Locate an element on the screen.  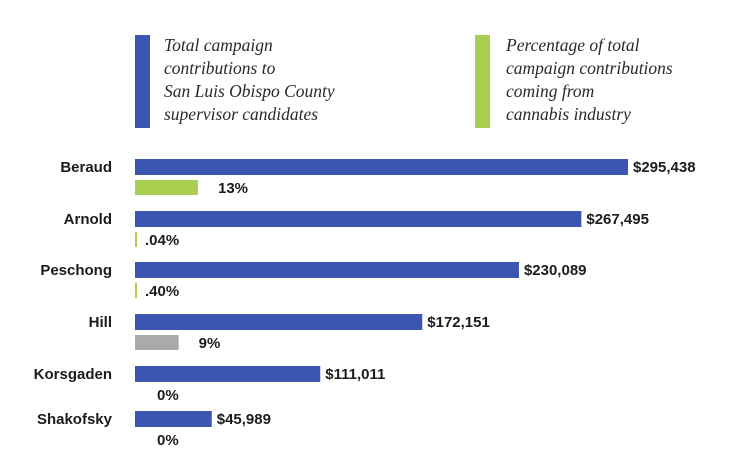
total-value-beraud: $295,438 is located at coordinates (664, 167).